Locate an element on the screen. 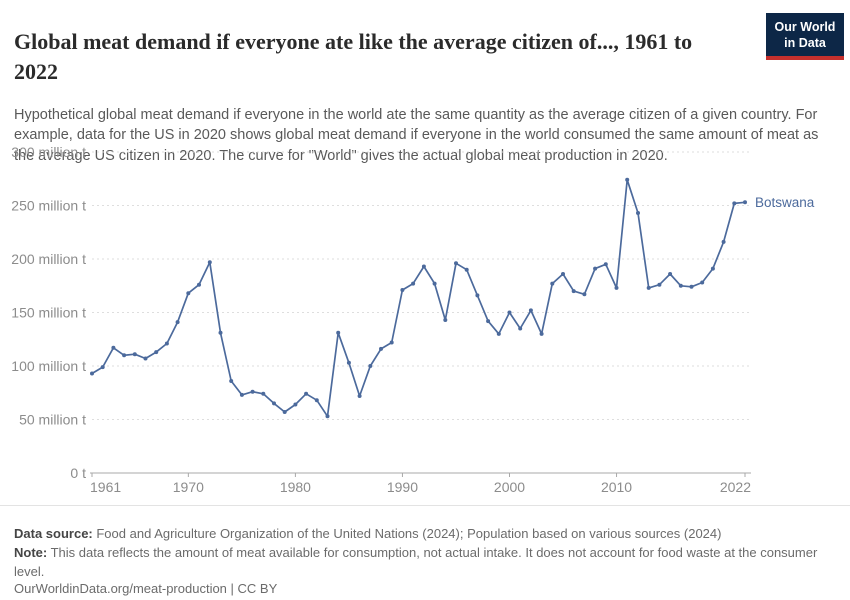  owid-logo-line2: in Data is located at coordinates (805, 43).